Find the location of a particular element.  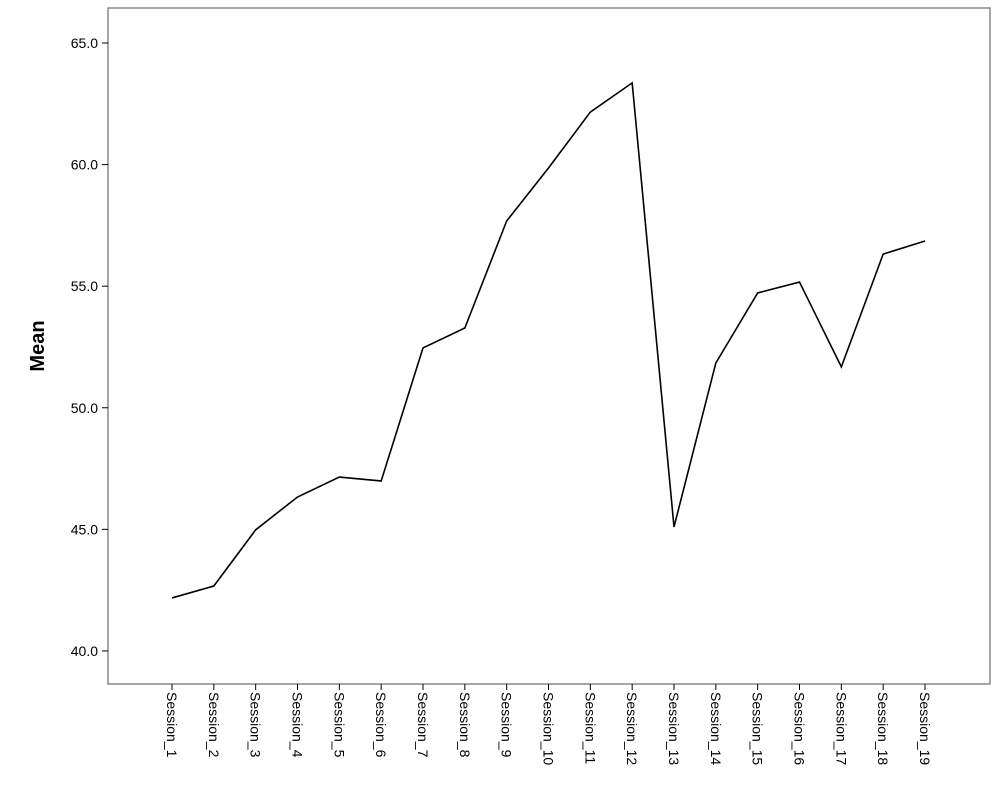

x-tick-label: Session_18 is located at coordinates (883, 728).